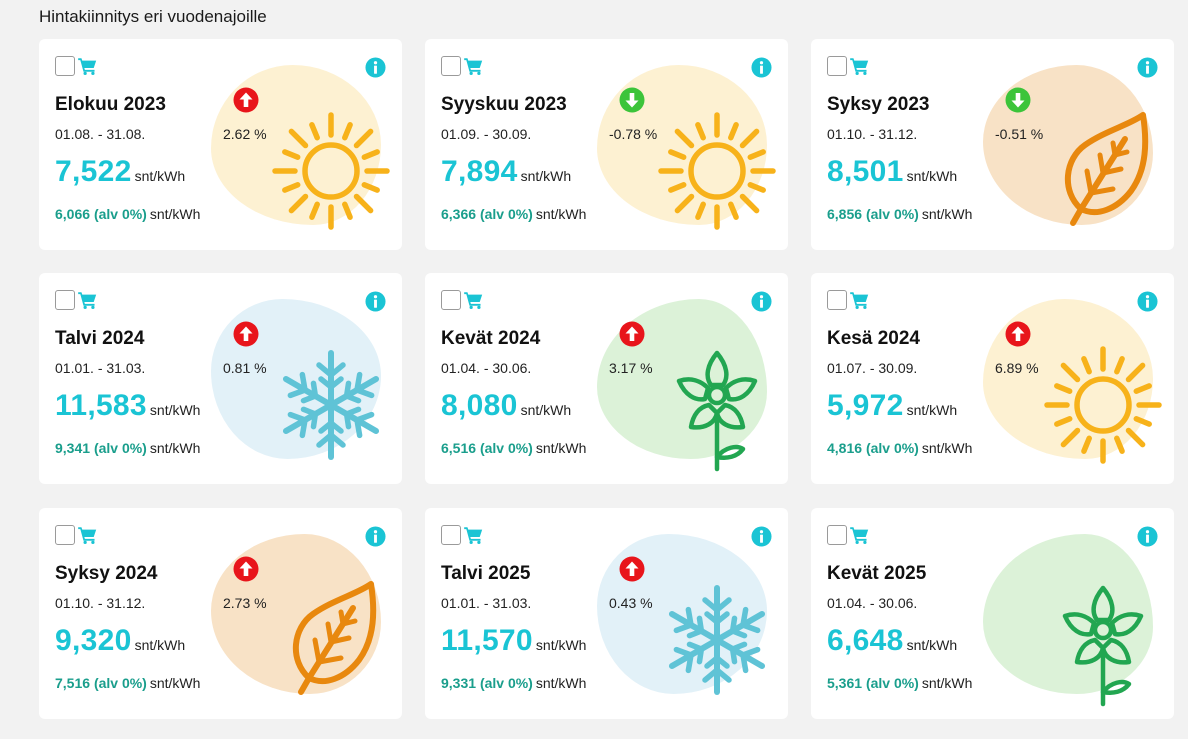  What do you see at coordinates (331, 405) in the screenshot?
I see `snowflake-icon` at bounding box center [331, 405].